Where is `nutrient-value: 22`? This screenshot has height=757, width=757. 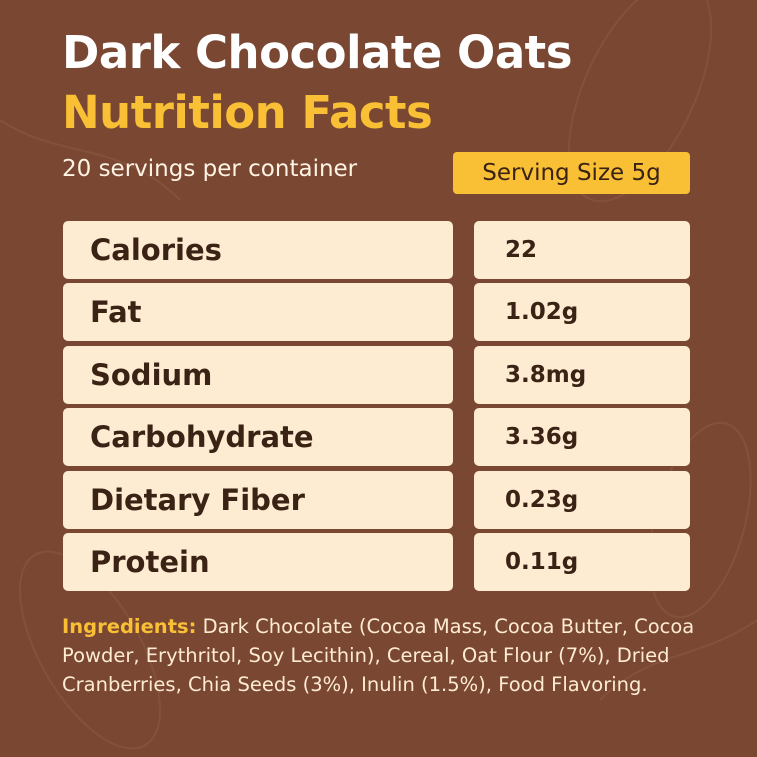
nutrient-value: 22 is located at coordinates (582, 250).